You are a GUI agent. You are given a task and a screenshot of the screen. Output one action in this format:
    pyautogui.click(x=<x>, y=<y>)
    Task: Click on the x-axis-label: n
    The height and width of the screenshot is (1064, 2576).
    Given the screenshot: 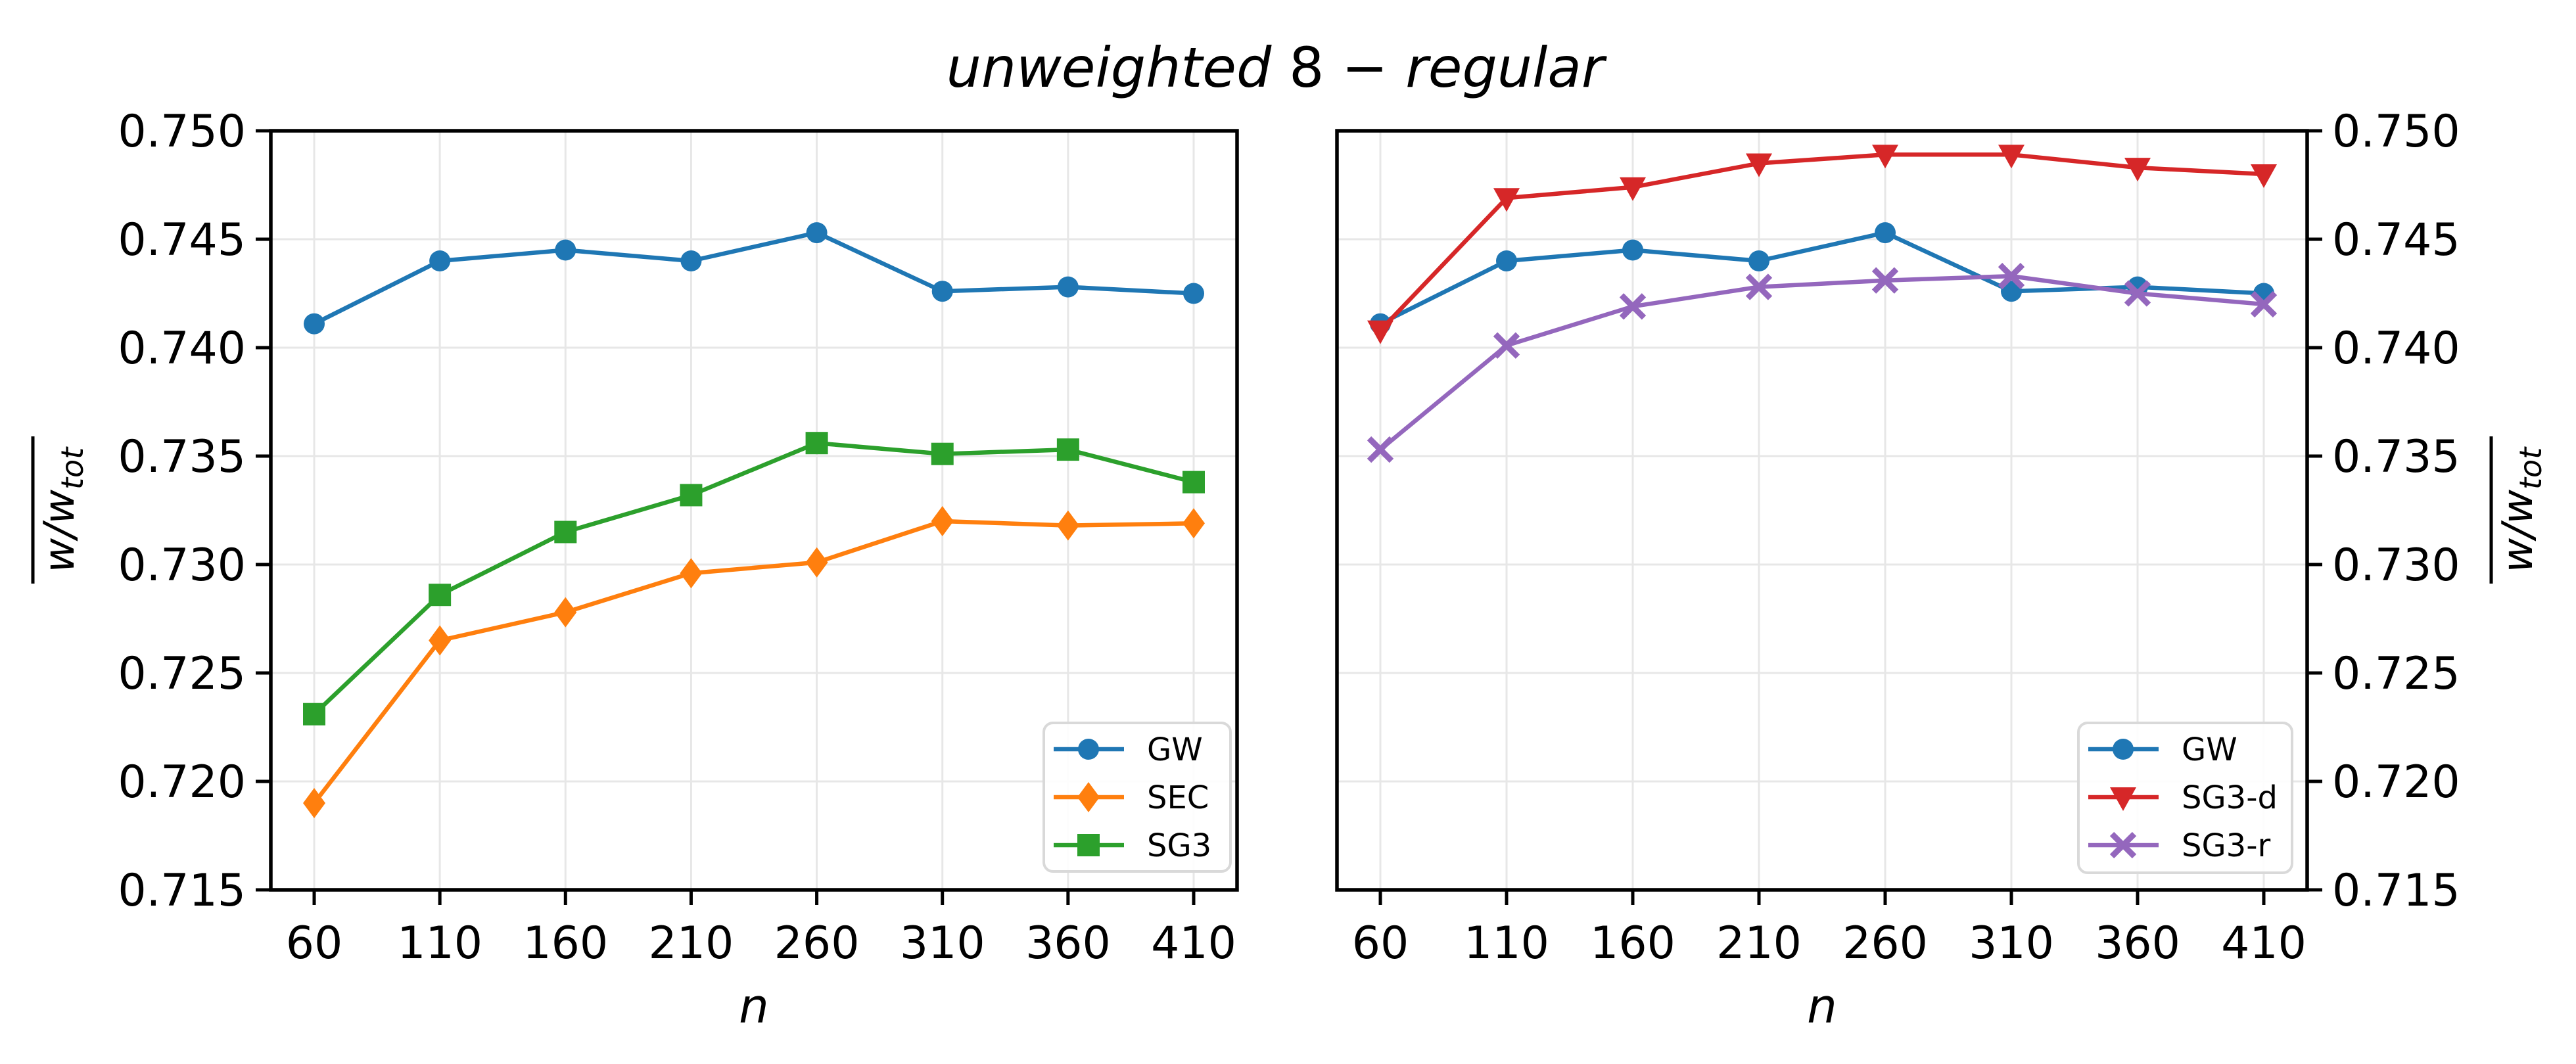 What is the action you would take?
    pyautogui.click(x=1822, y=1006)
    